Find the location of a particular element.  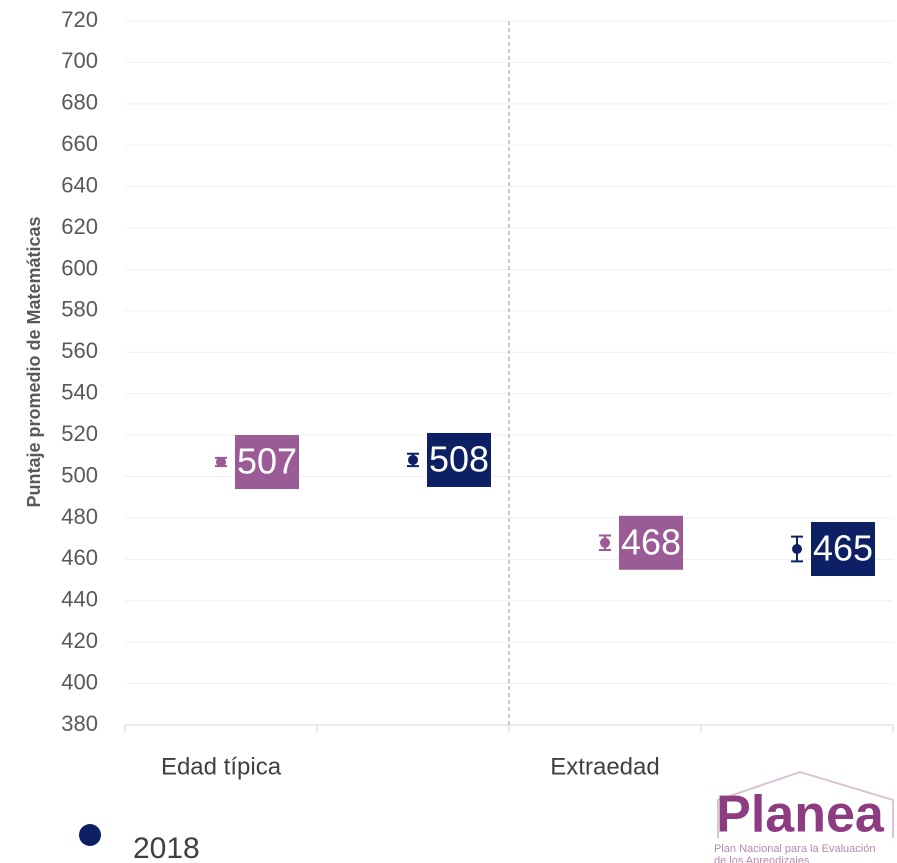

y-tick-label: 420 is located at coordinates (79, 640).